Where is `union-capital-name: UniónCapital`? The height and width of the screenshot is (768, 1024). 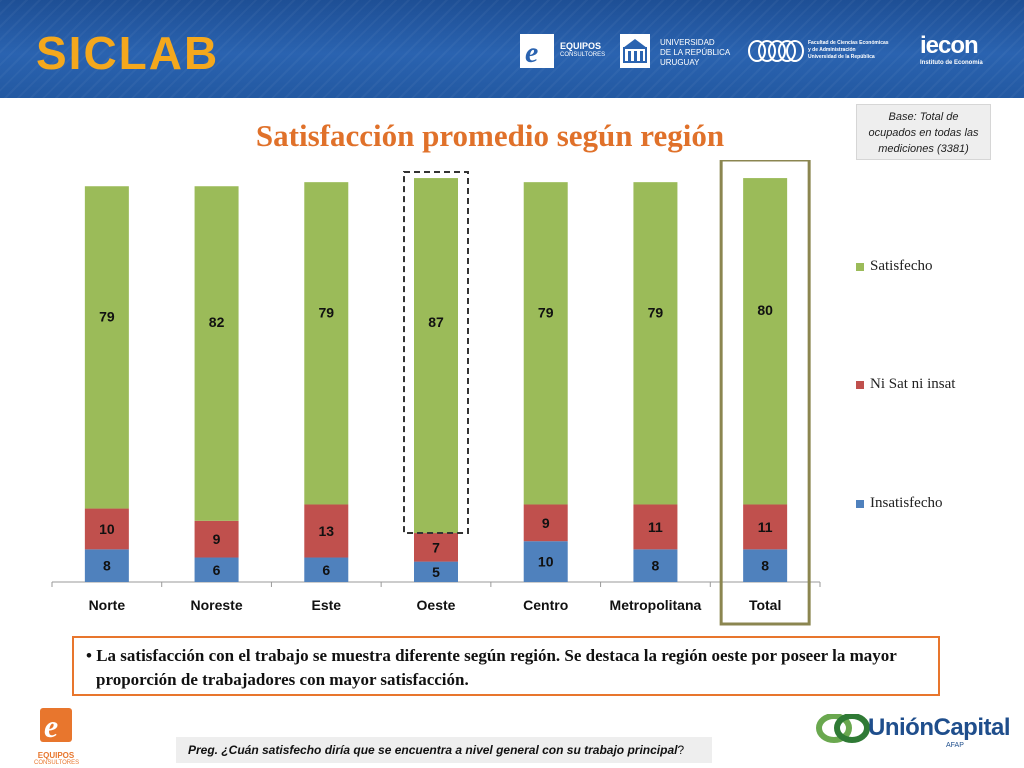 union-capital-name: UniónCapital is located at coordinates (939, 727).